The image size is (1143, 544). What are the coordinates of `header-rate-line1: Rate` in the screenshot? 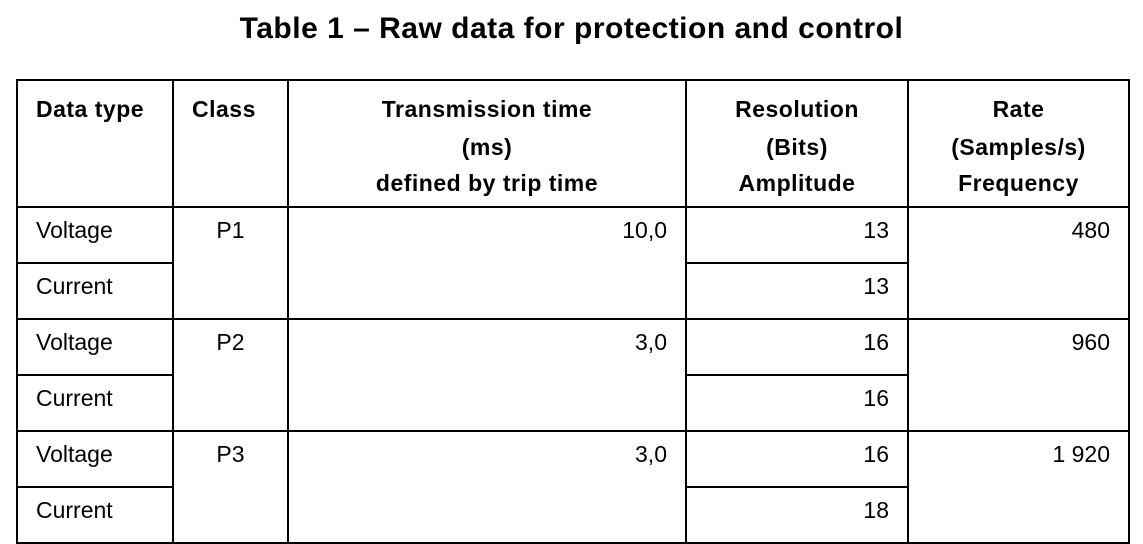 It's located at (1018, 109).